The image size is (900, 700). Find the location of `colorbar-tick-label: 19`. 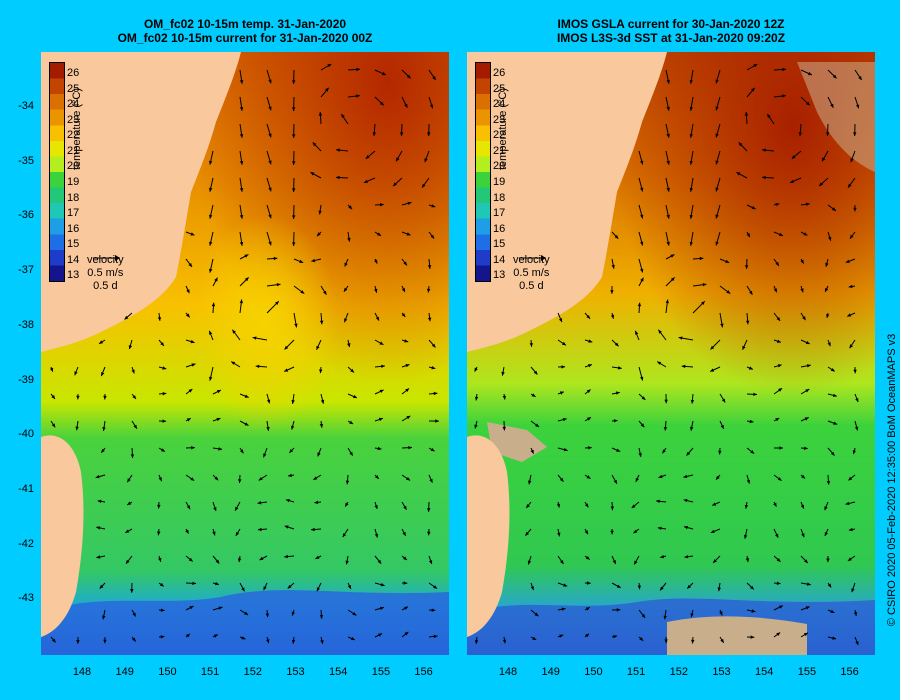

colorbar-tick-label: 19 is located at coordinates (499, 182).